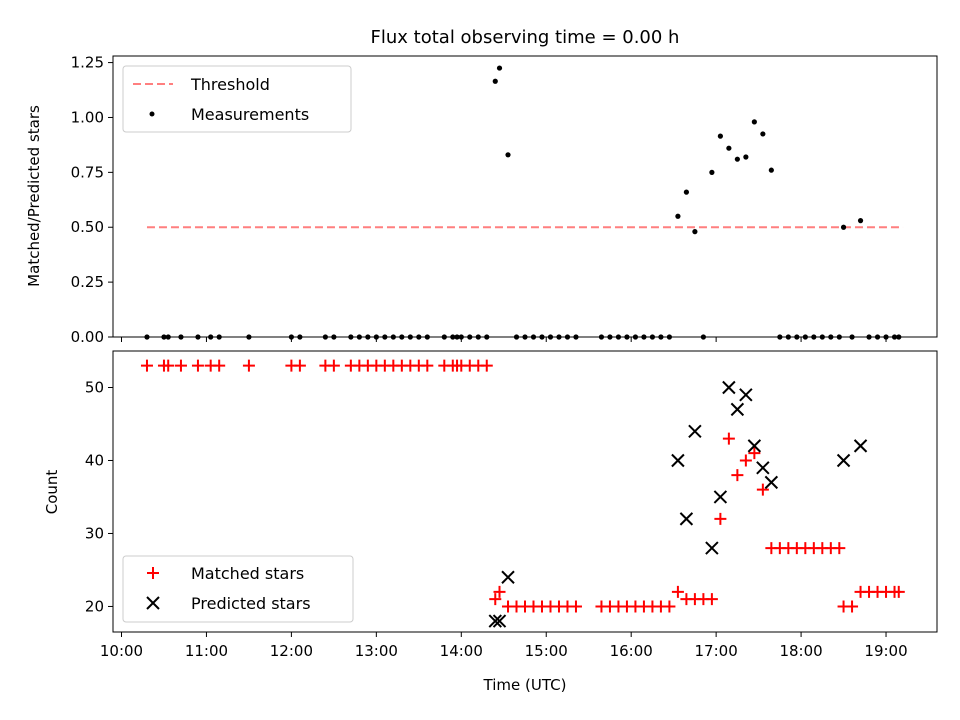 The height and width of the screenshot is (720, 960). I want to click on bottom-x-tick-label: 14:00, so click(461, 651).